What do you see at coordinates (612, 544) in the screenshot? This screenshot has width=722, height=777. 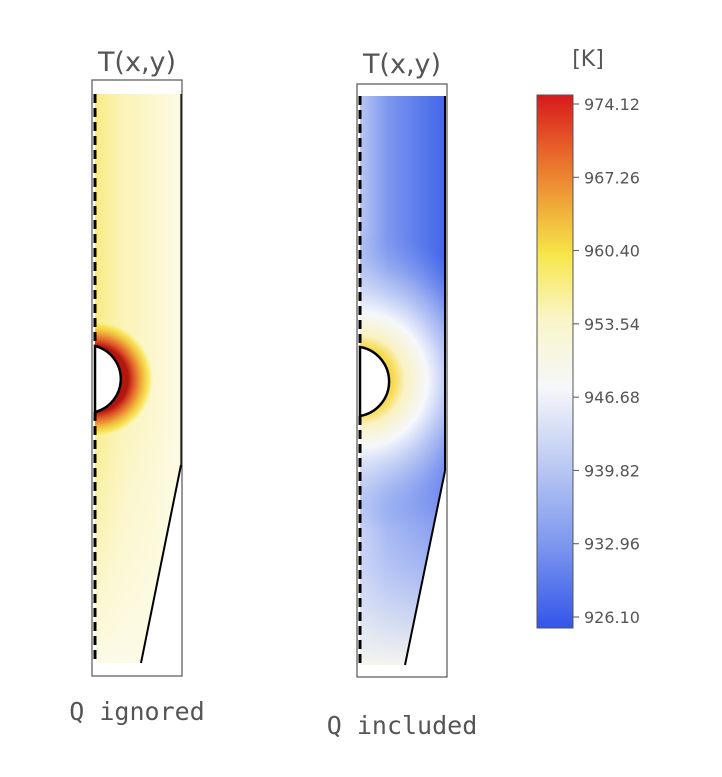 I see `colorbar-tick-label: 932.96` at bounding box center [612, 544].